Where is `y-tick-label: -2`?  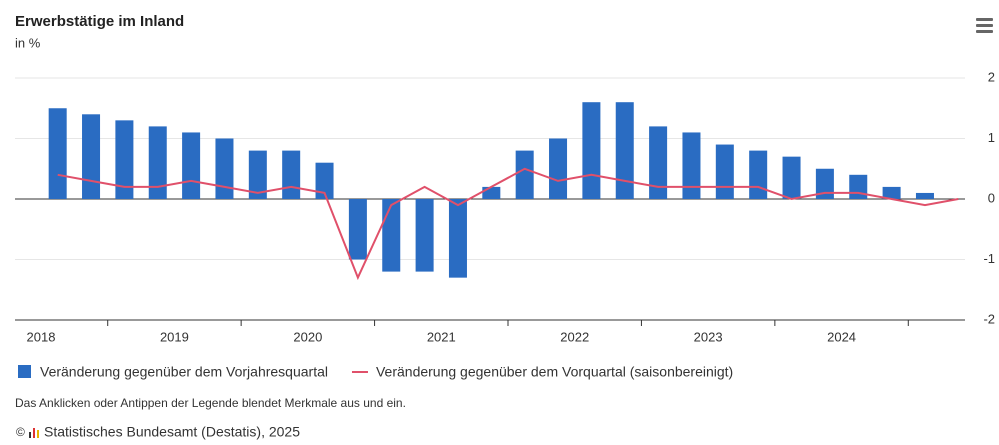 y-tick-label: -2 is located at coordinates (989, 318).